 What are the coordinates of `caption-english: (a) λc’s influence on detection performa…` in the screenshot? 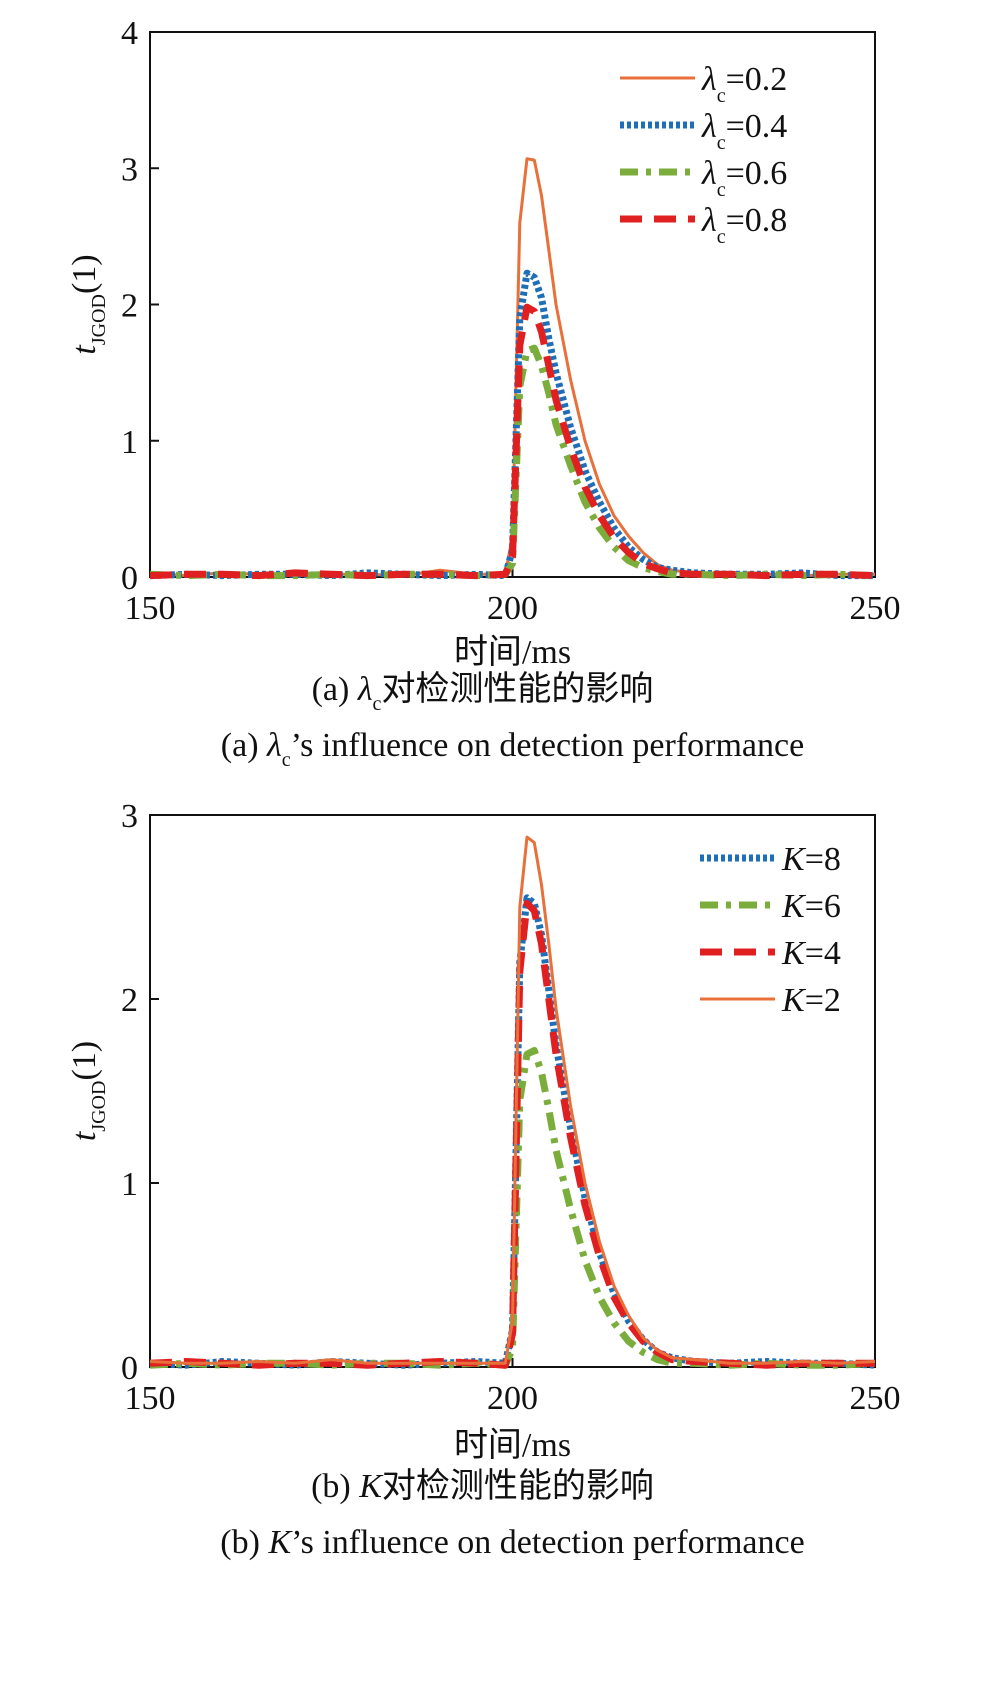 It's located at (512, 749).